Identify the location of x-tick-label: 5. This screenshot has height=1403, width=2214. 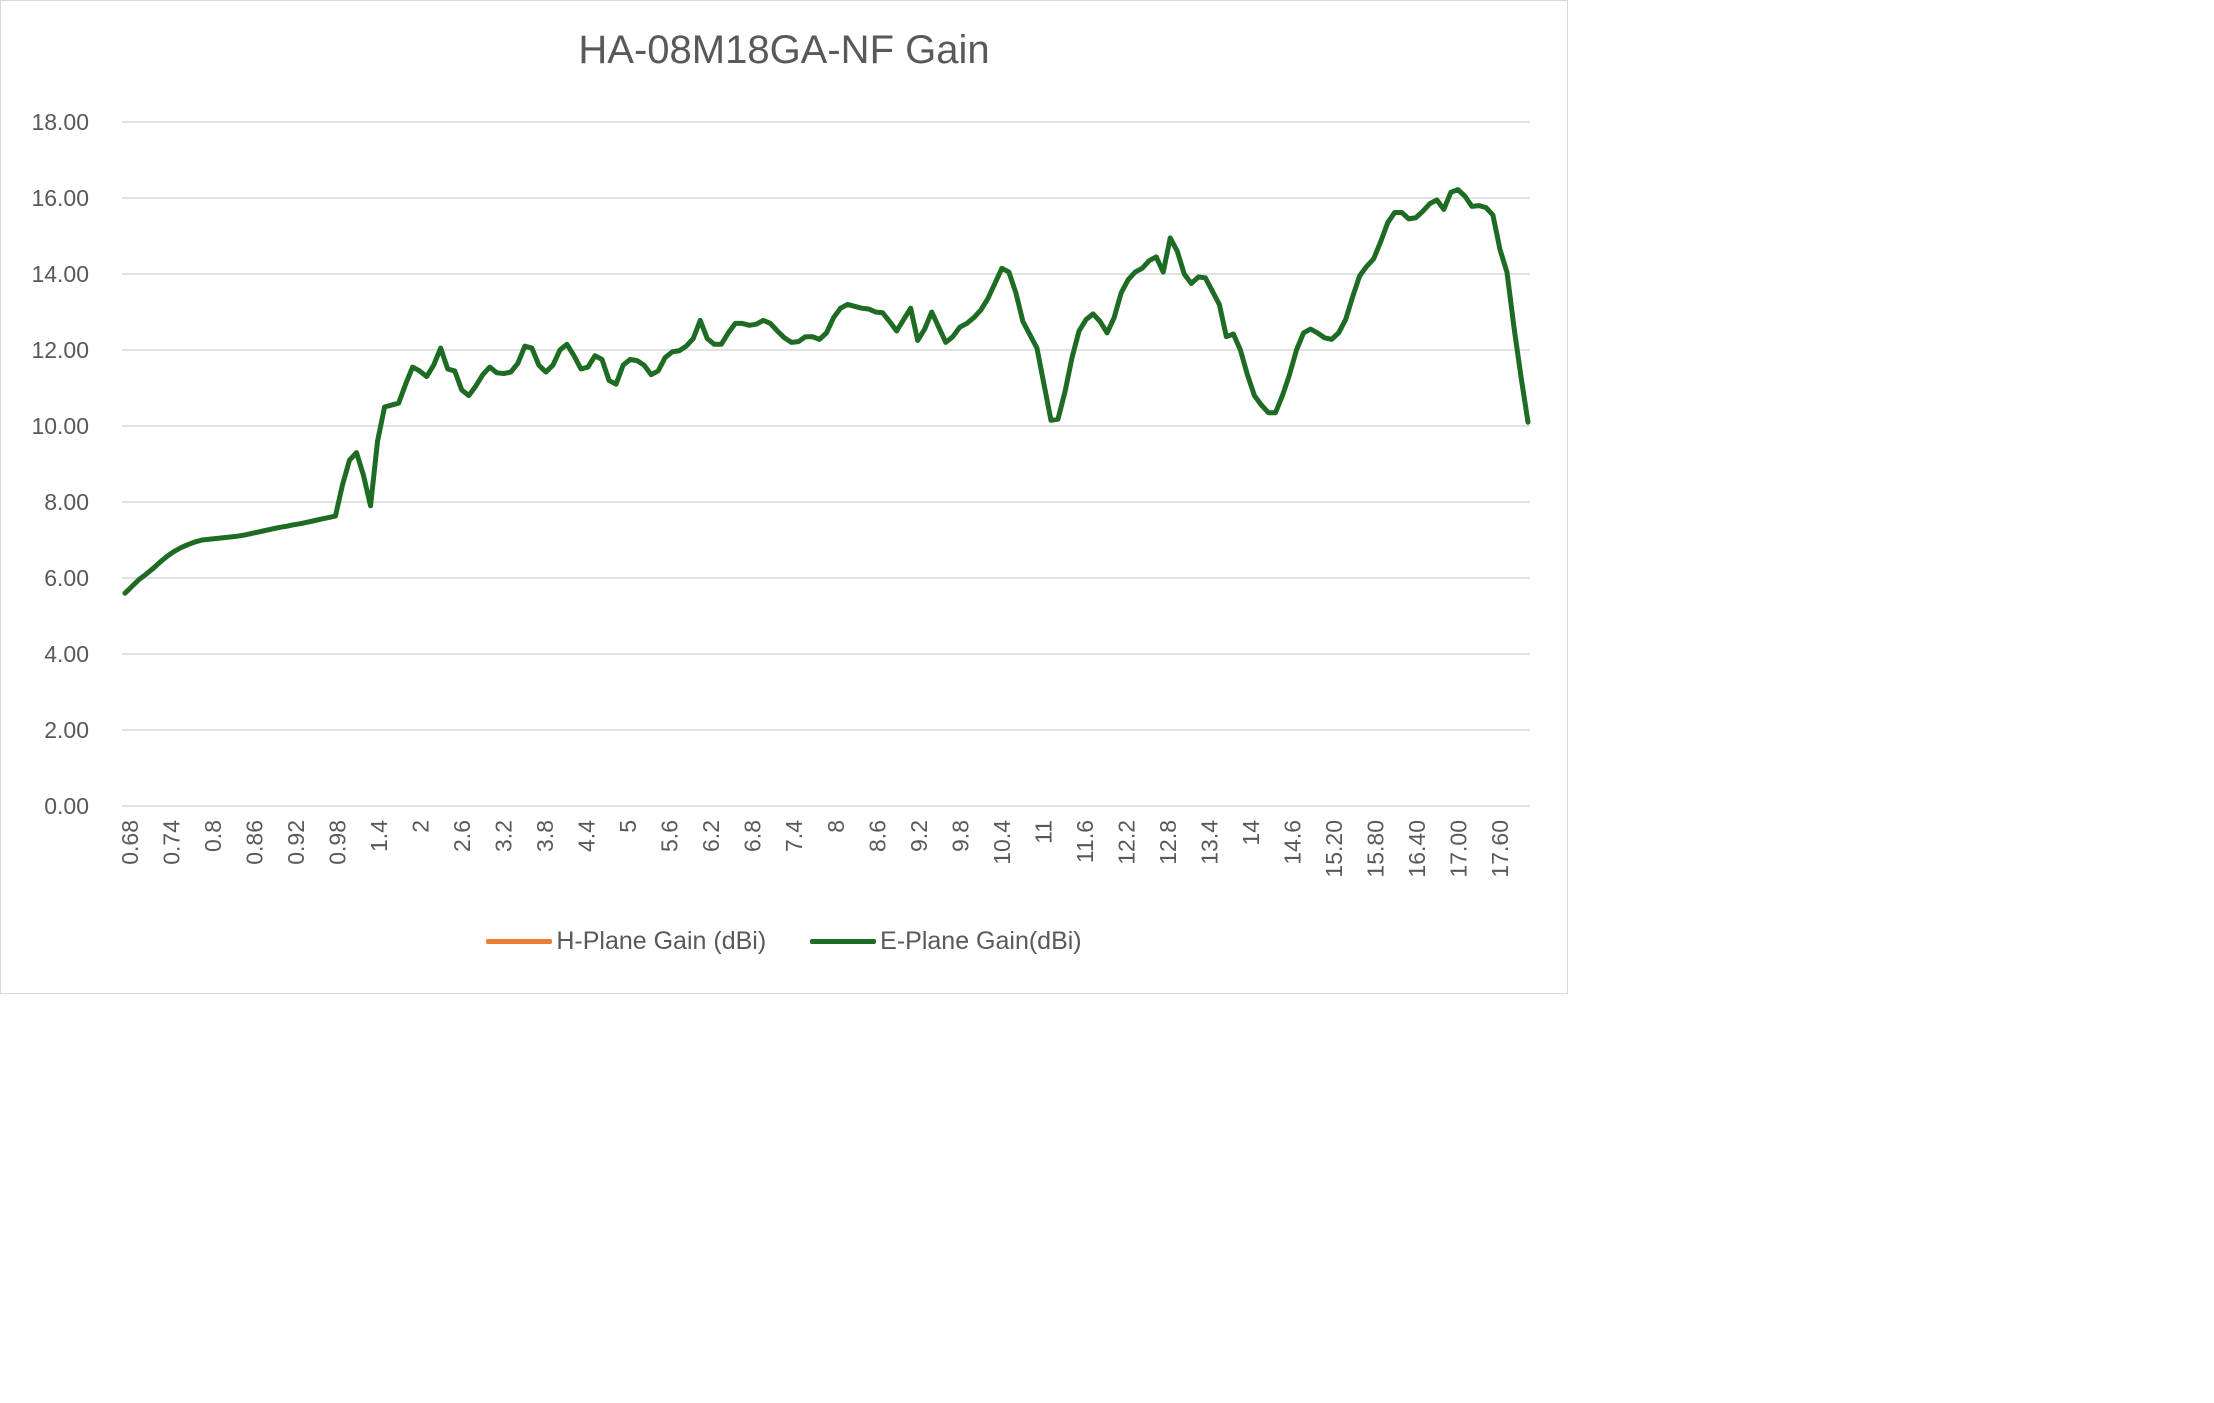
(628, 826).